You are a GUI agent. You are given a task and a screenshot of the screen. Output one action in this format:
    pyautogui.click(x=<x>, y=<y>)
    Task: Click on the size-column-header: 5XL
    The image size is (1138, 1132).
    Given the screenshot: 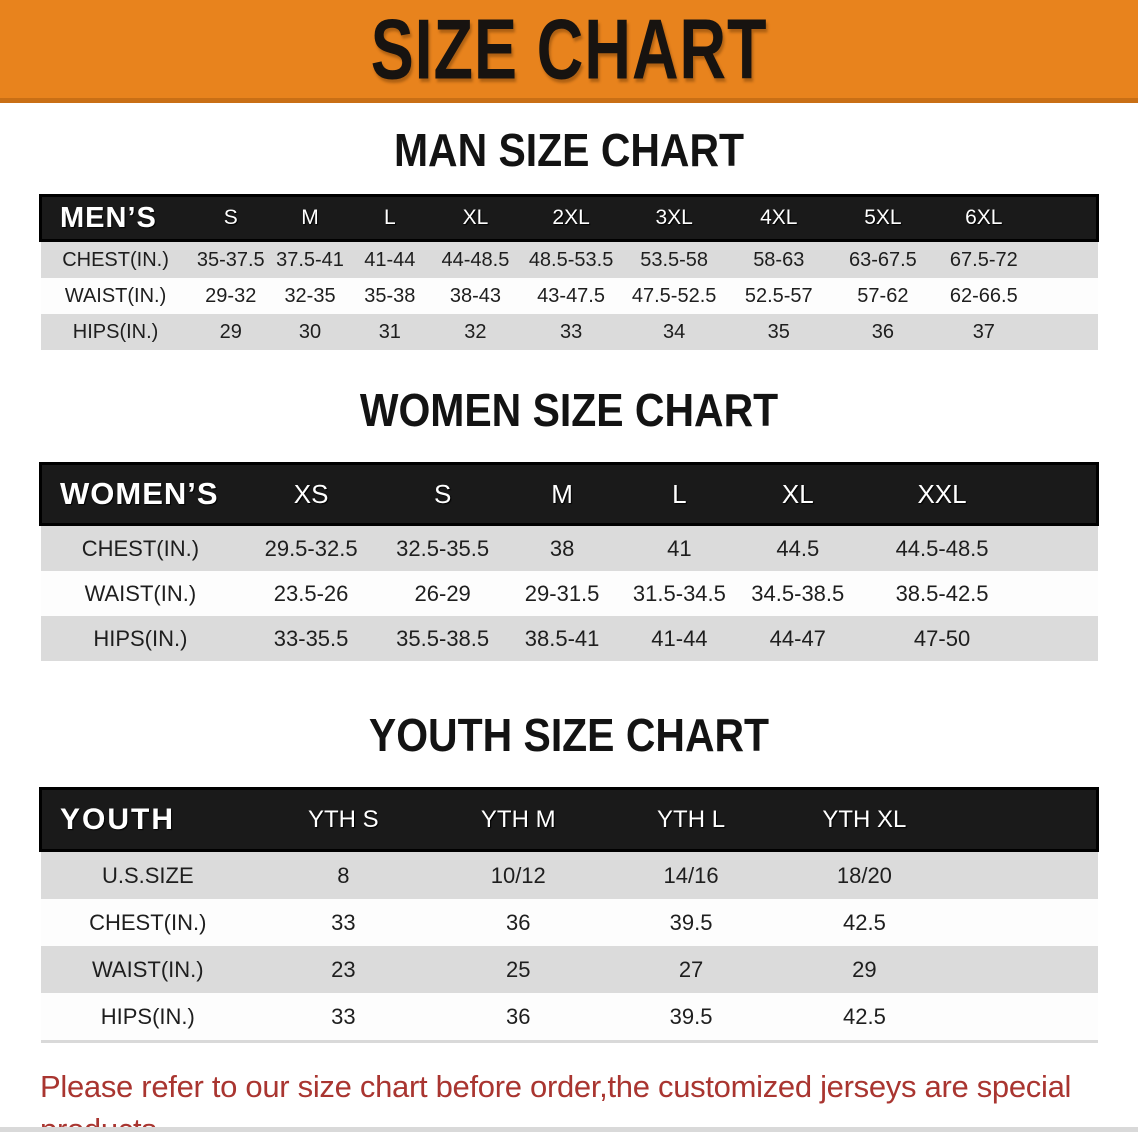 What is the action you would take?
    pyautogui.click(x=883, y=218)
    